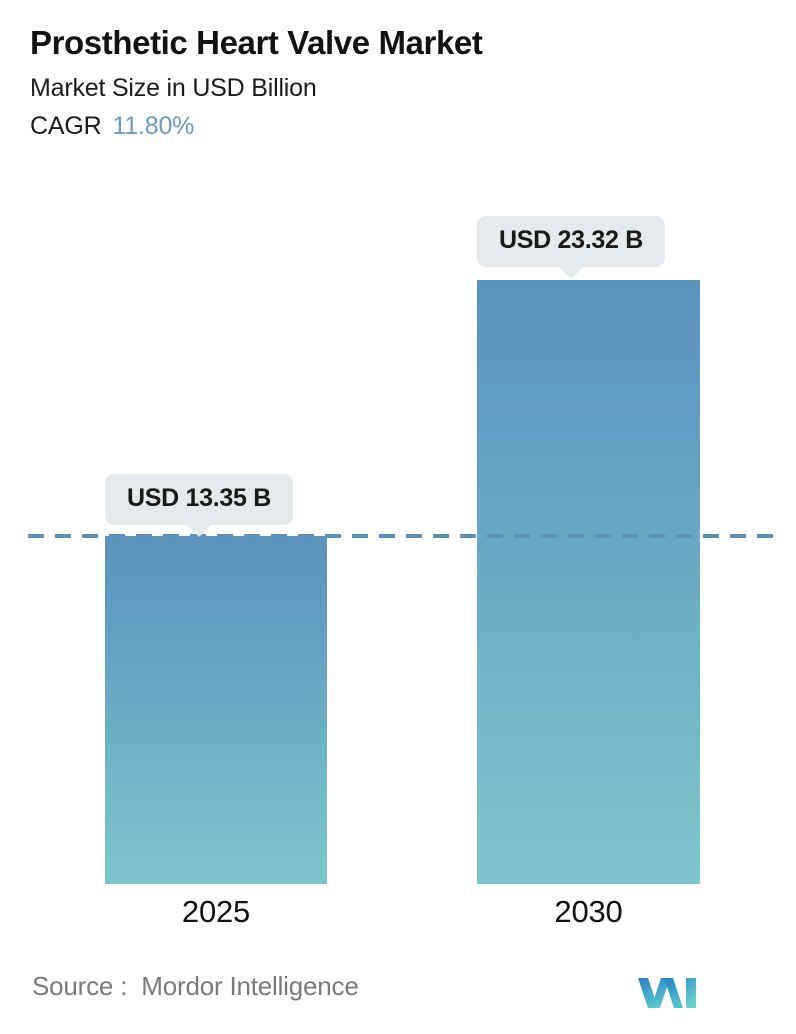 This screenshot has width=796, height=1034. I want to click on value-label-2030: USD 23.32 B, so click(571, 241).